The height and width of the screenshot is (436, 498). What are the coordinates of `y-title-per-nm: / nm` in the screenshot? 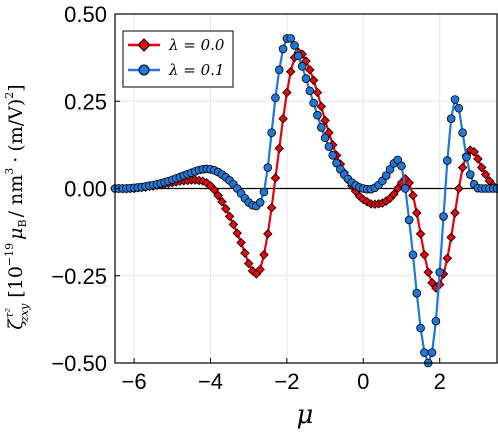 It's located at (16, 196).